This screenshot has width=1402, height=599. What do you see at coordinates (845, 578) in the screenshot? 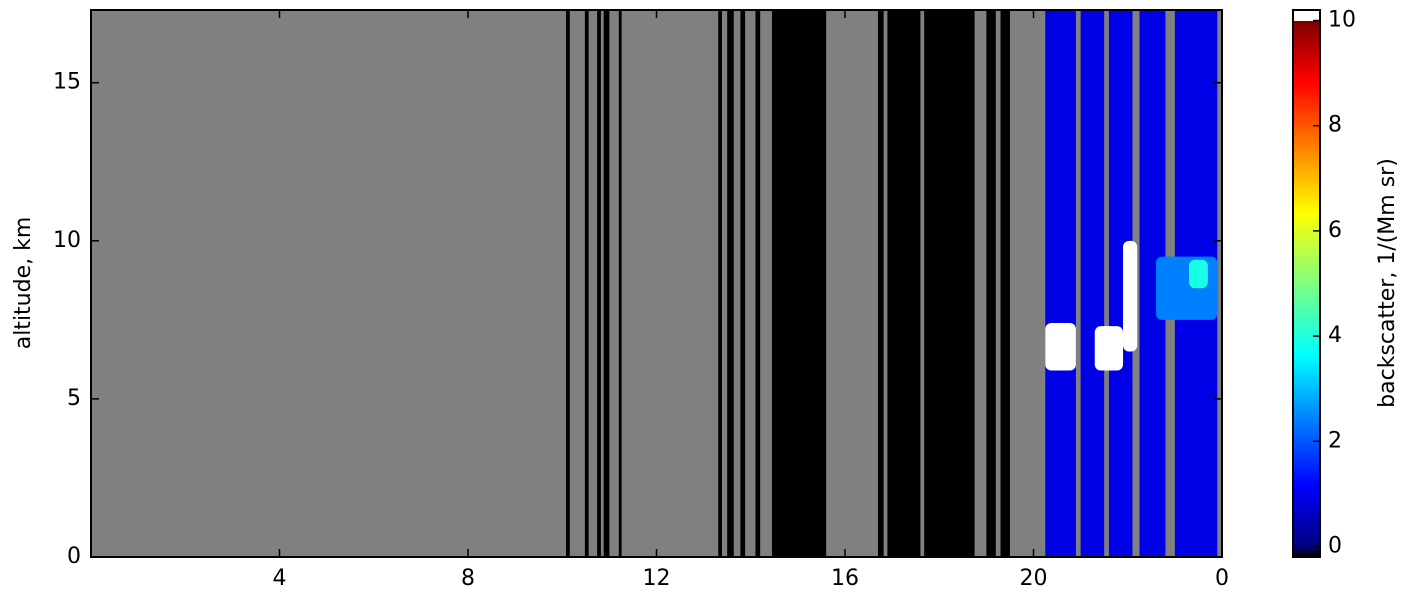
I see `x-tick-label: 16` at bounding box center [845, 578].